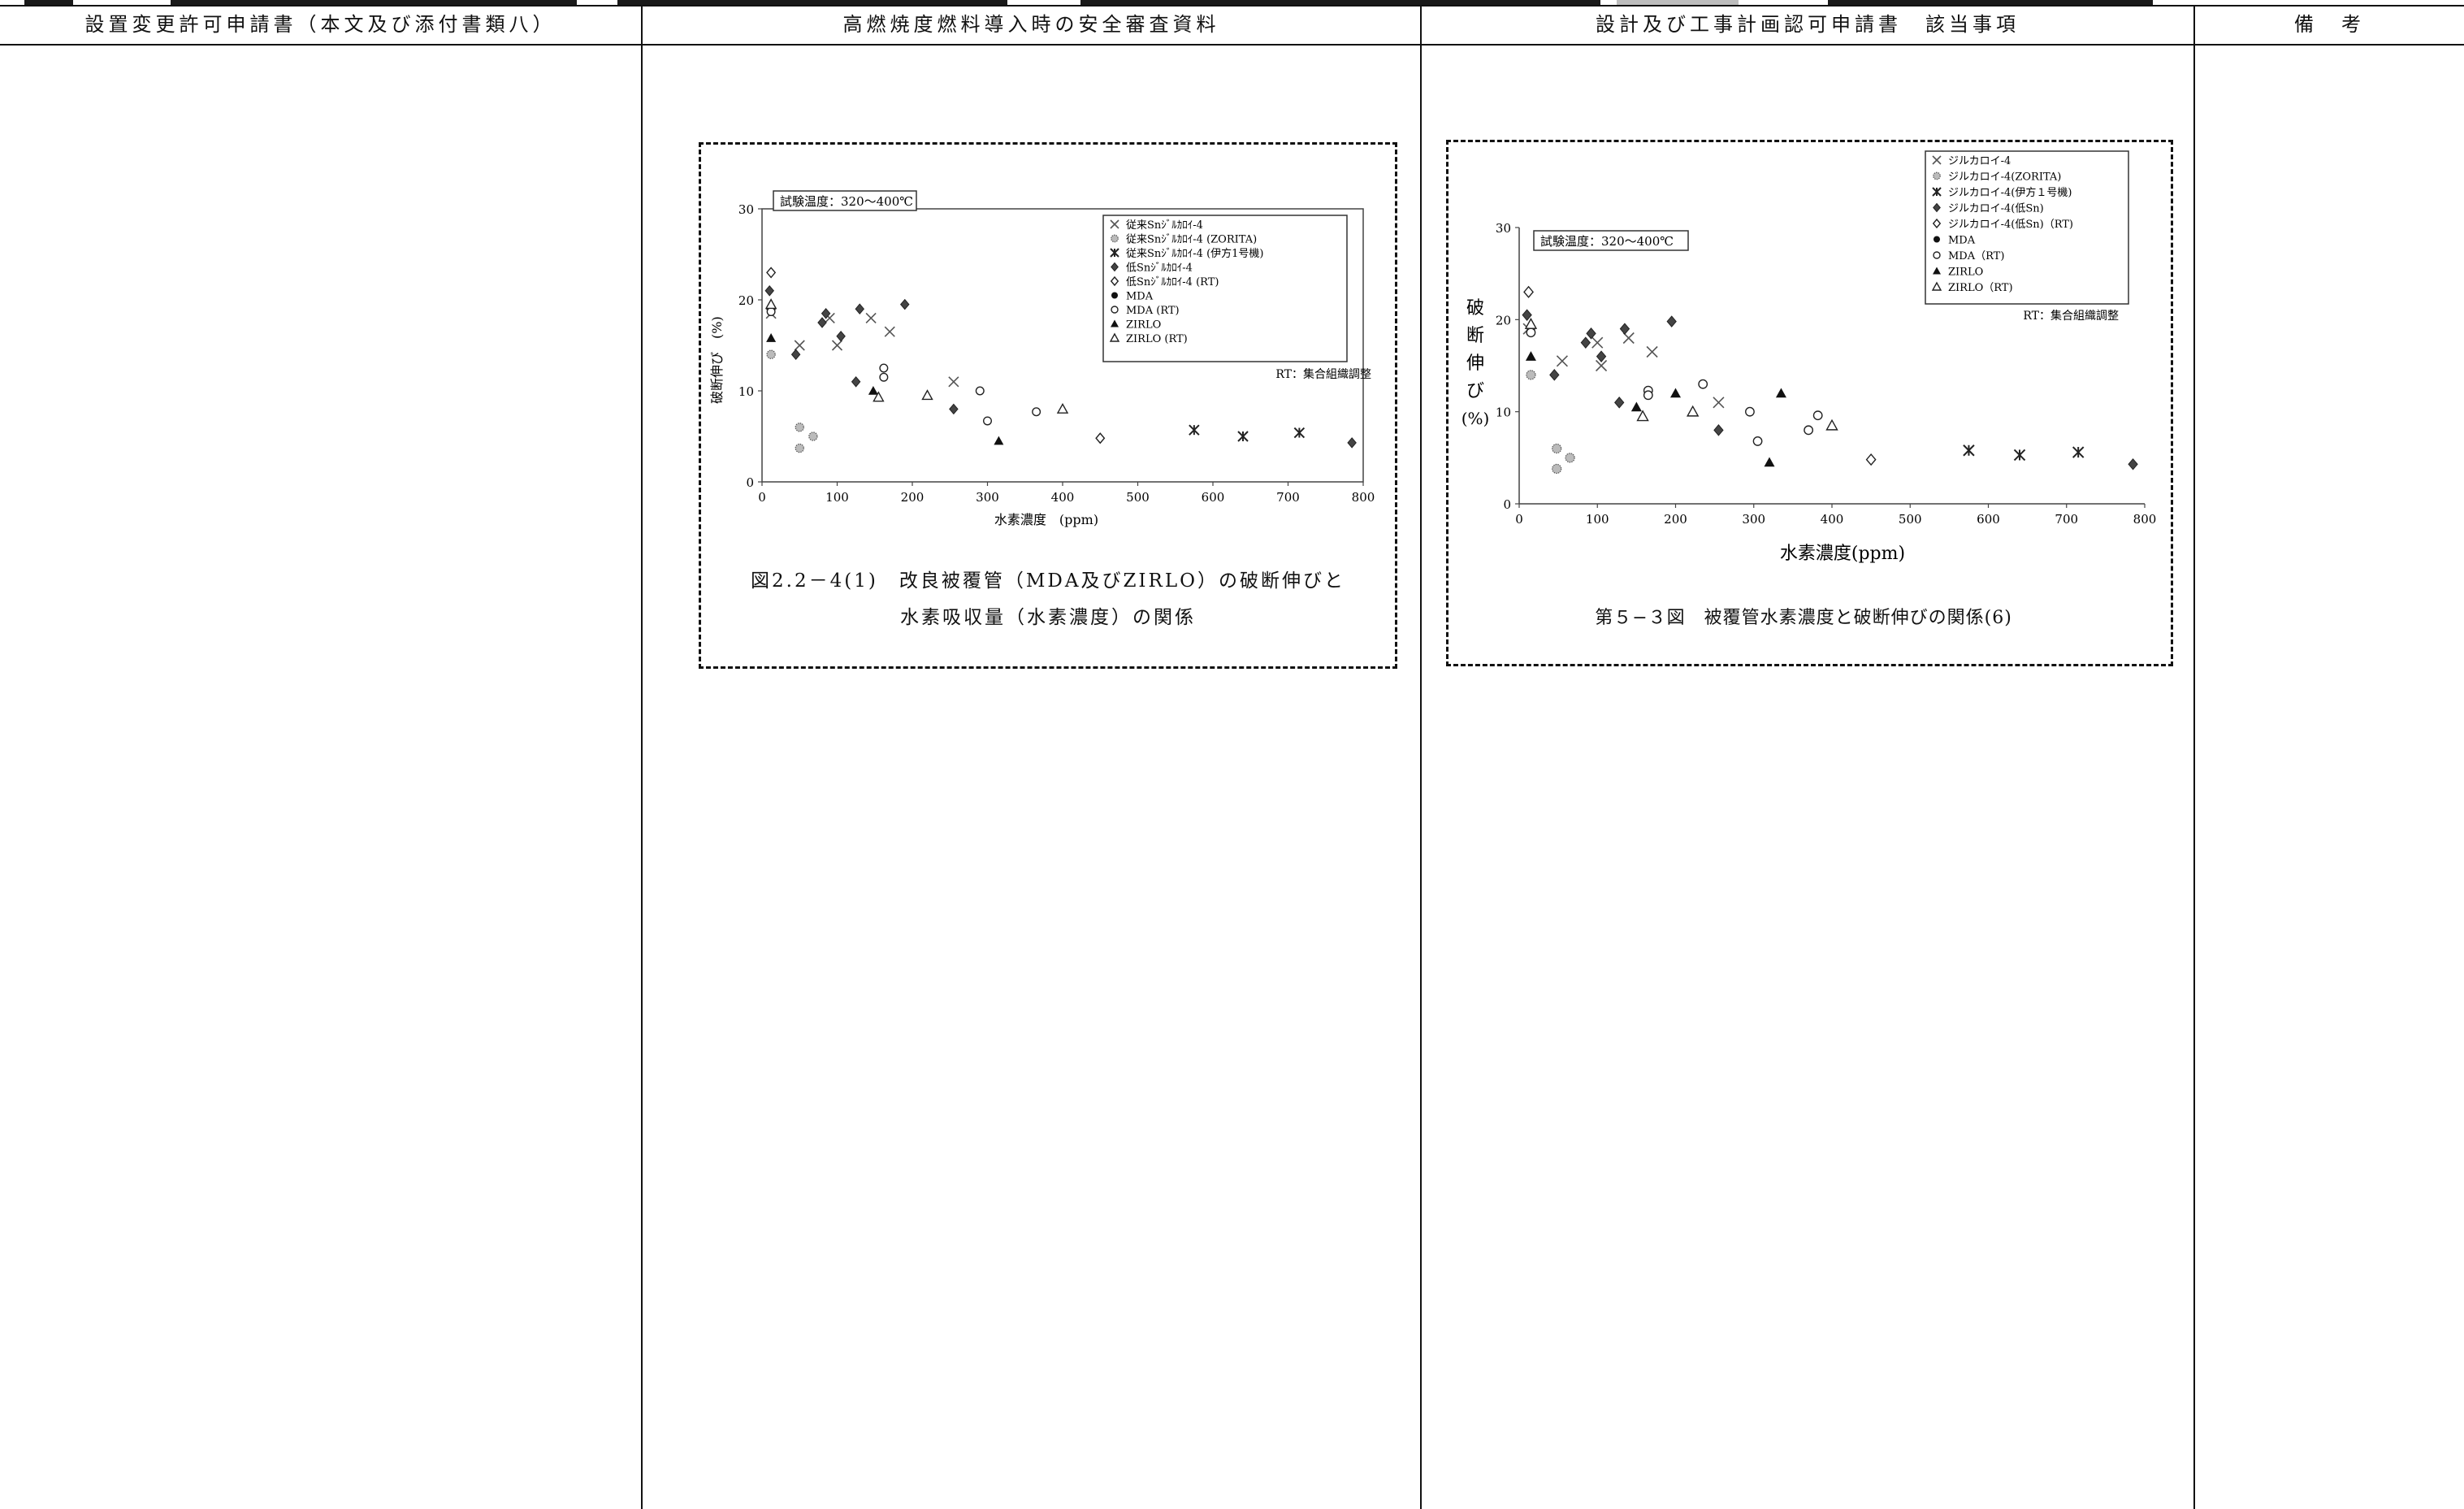  I want to click on right-y-tick-label: 30, so click(1503, 228).